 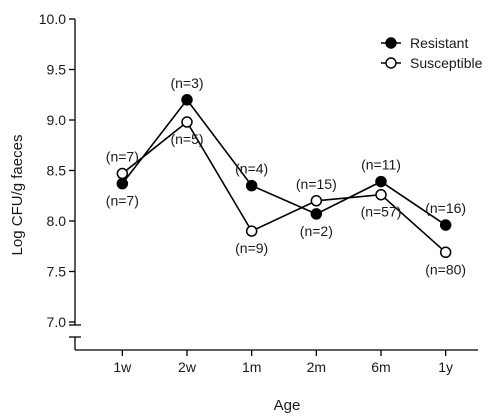 I want to click on y-ticks: 7.0 7.5 8.0 8.5 9.0 9.5 10.0, so click(x=57, y=170).